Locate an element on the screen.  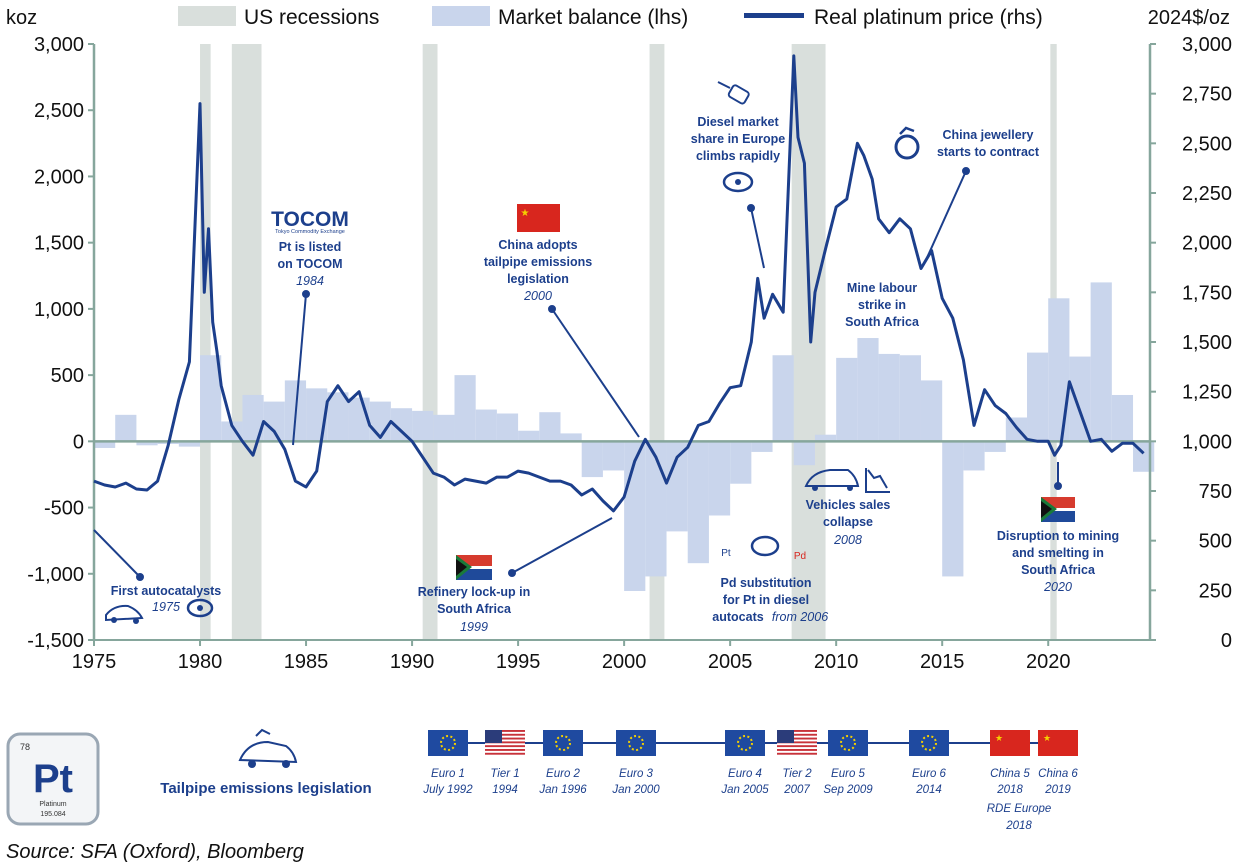
ann-text: starts to contract is located at coordinates (988, 152).